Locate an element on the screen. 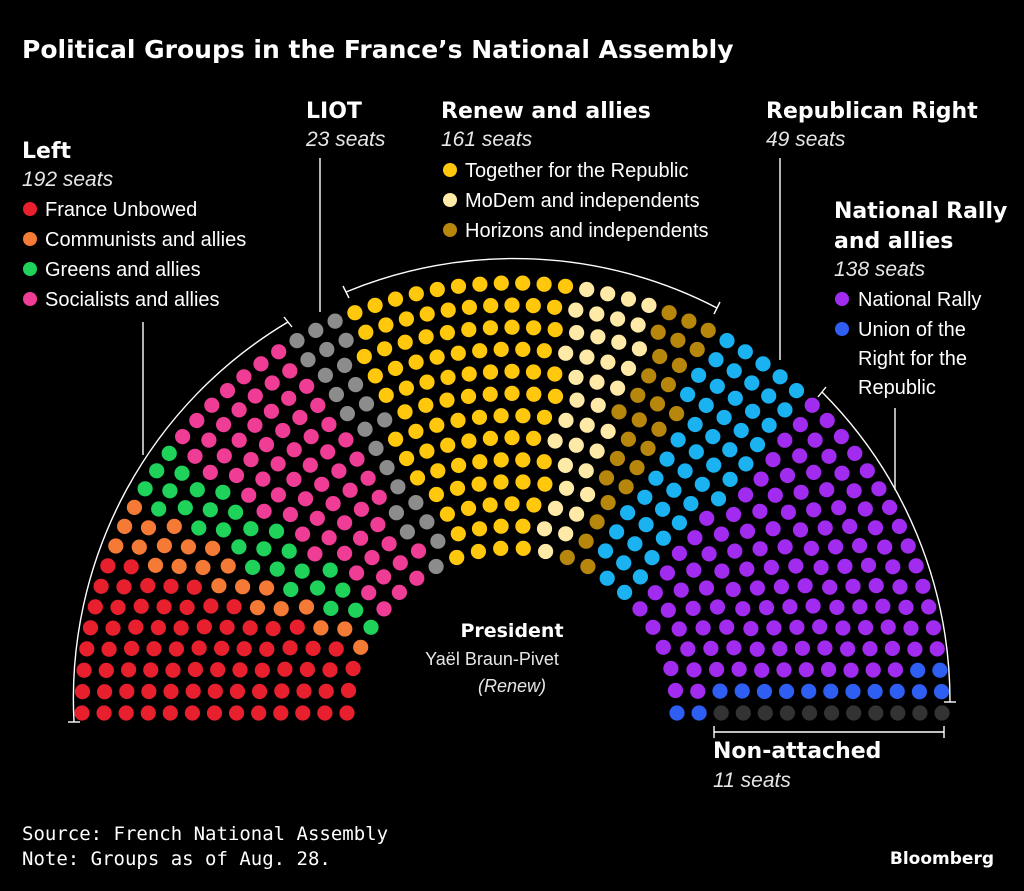 This screenshot has width=1024, height=891. renew-bracket-tick is located at coordinates (717, 308).